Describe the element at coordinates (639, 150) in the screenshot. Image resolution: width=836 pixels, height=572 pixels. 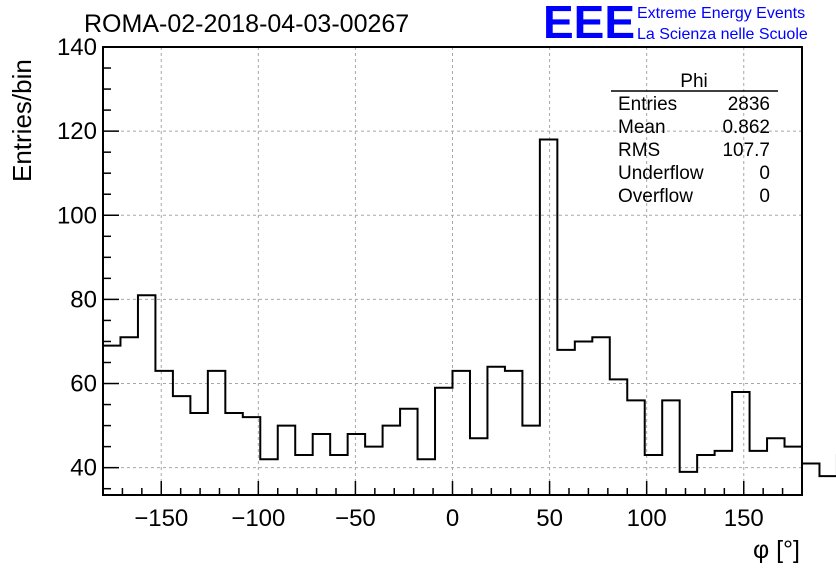
I see `stats-label-rms: RMS` at that location.